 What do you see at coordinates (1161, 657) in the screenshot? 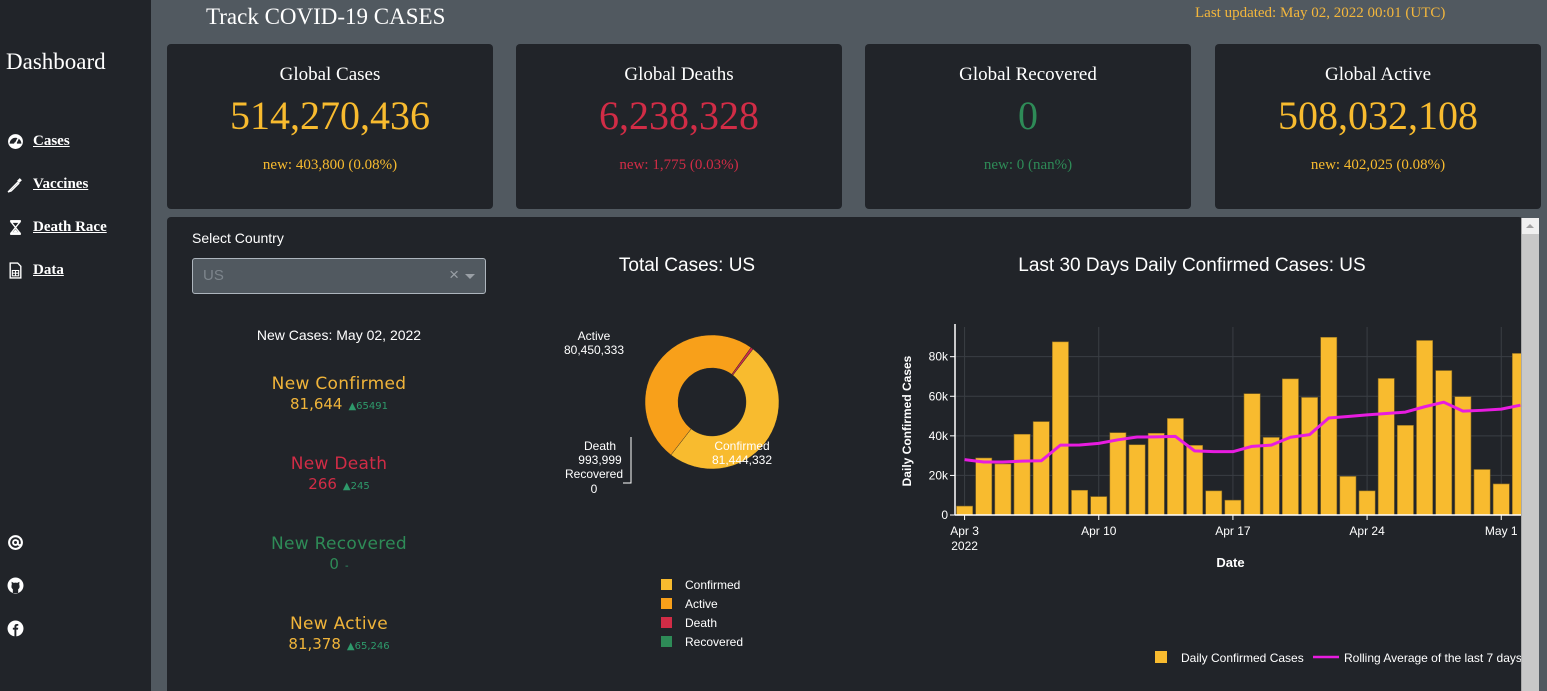
I see `legend-swatch-daily` at bounding box center [1161, 657].